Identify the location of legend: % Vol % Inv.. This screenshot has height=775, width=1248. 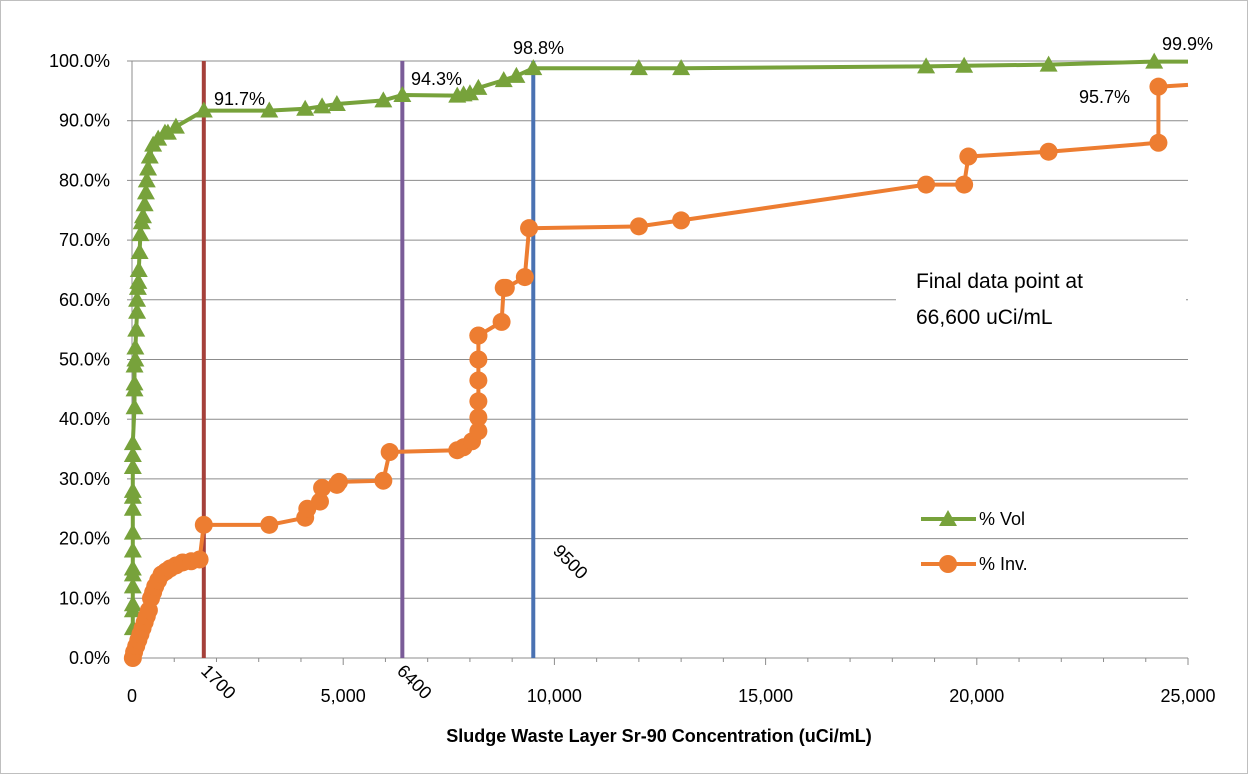
(974, 541).